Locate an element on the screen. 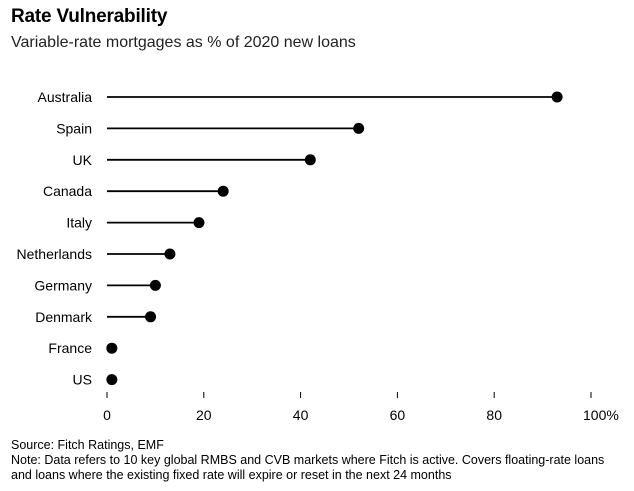 The width and height of the screenshot is (634, 491). x-tick-label: 40 is located at coordinates (301, 415).